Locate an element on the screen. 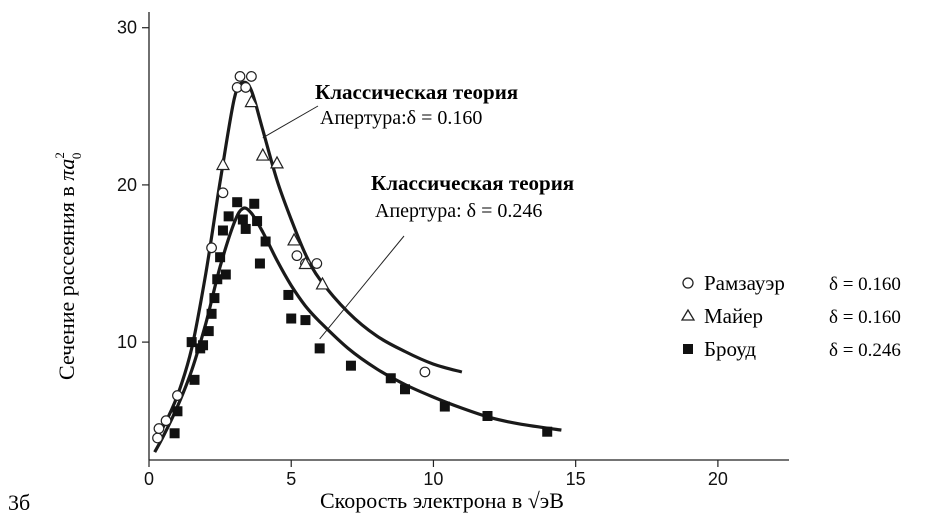 The height and width of the screenshot is (521, 927). annotation-2-title: Классическая теория is located at coordinates (472, 183).